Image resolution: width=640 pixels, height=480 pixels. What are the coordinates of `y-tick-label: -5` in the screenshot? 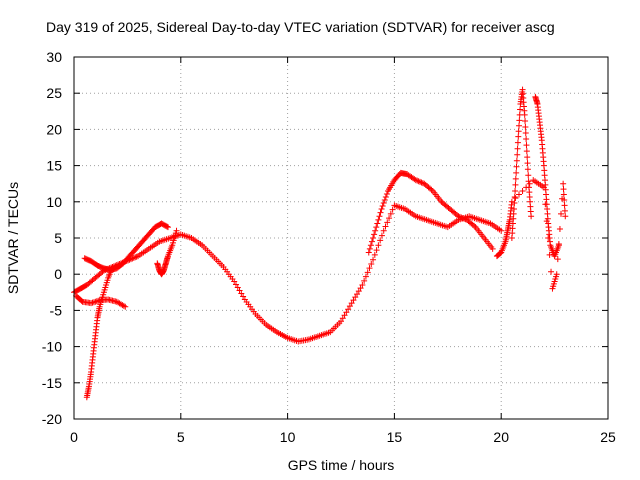 It's located at (56, 310).